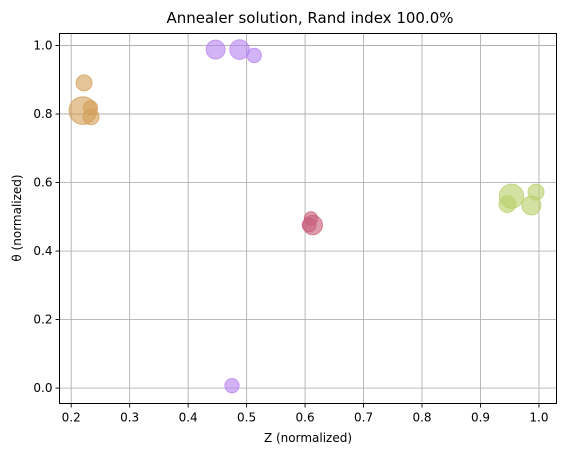  Describe the element at coordinates (71, 418) in the screenshot. I see `x-tick-label: 0.2` at that location.